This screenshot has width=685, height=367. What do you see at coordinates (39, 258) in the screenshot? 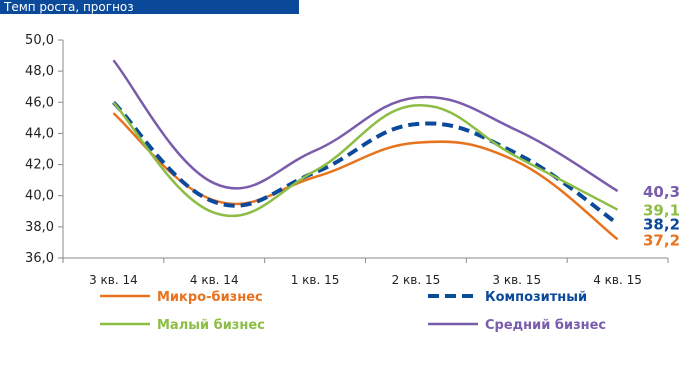
I see `y-tick-label: 36,0` at bounding box center [39, 258].